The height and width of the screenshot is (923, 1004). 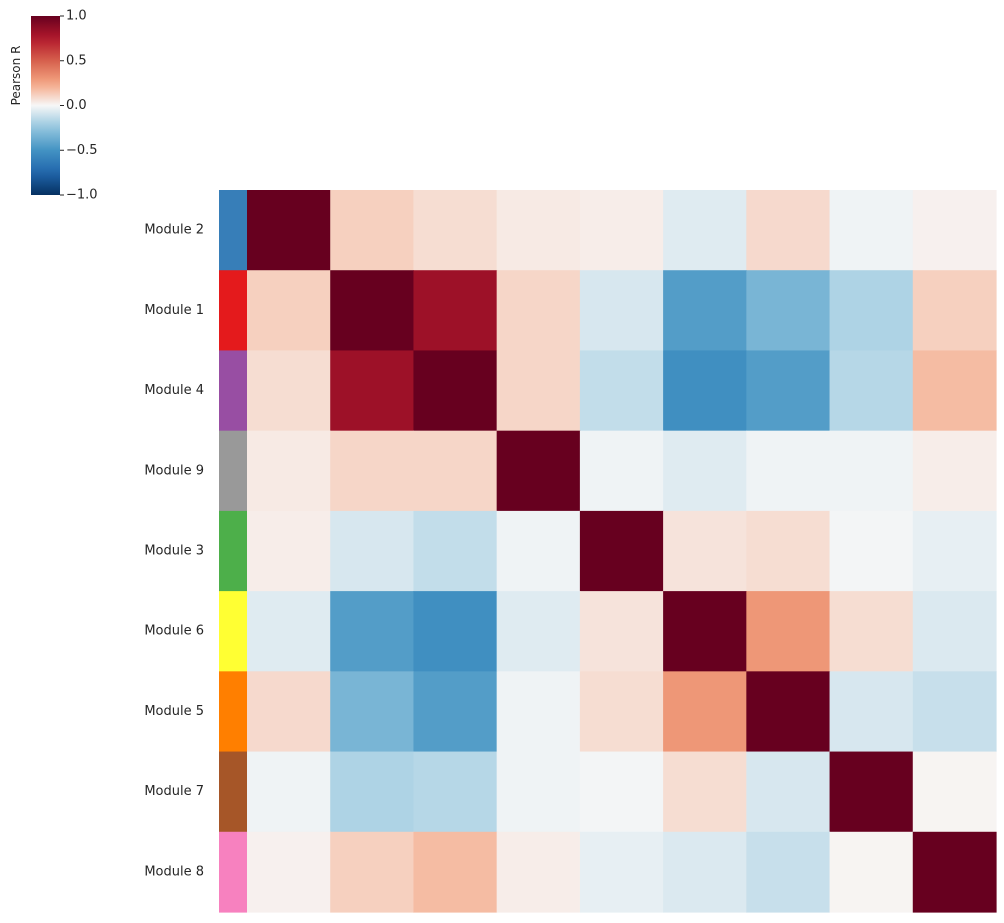 I want to click on colorbar-ticks: 1.0 0.5 0.0 −0.5 −1.0, so click(x=79, y=106).